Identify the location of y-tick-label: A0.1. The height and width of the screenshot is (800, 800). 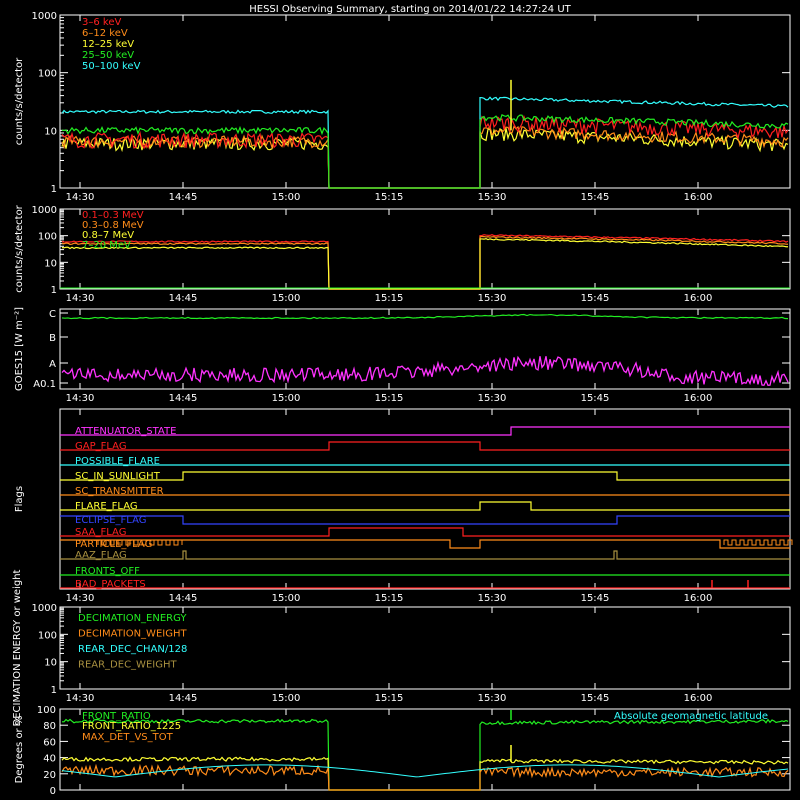
(44, 384).